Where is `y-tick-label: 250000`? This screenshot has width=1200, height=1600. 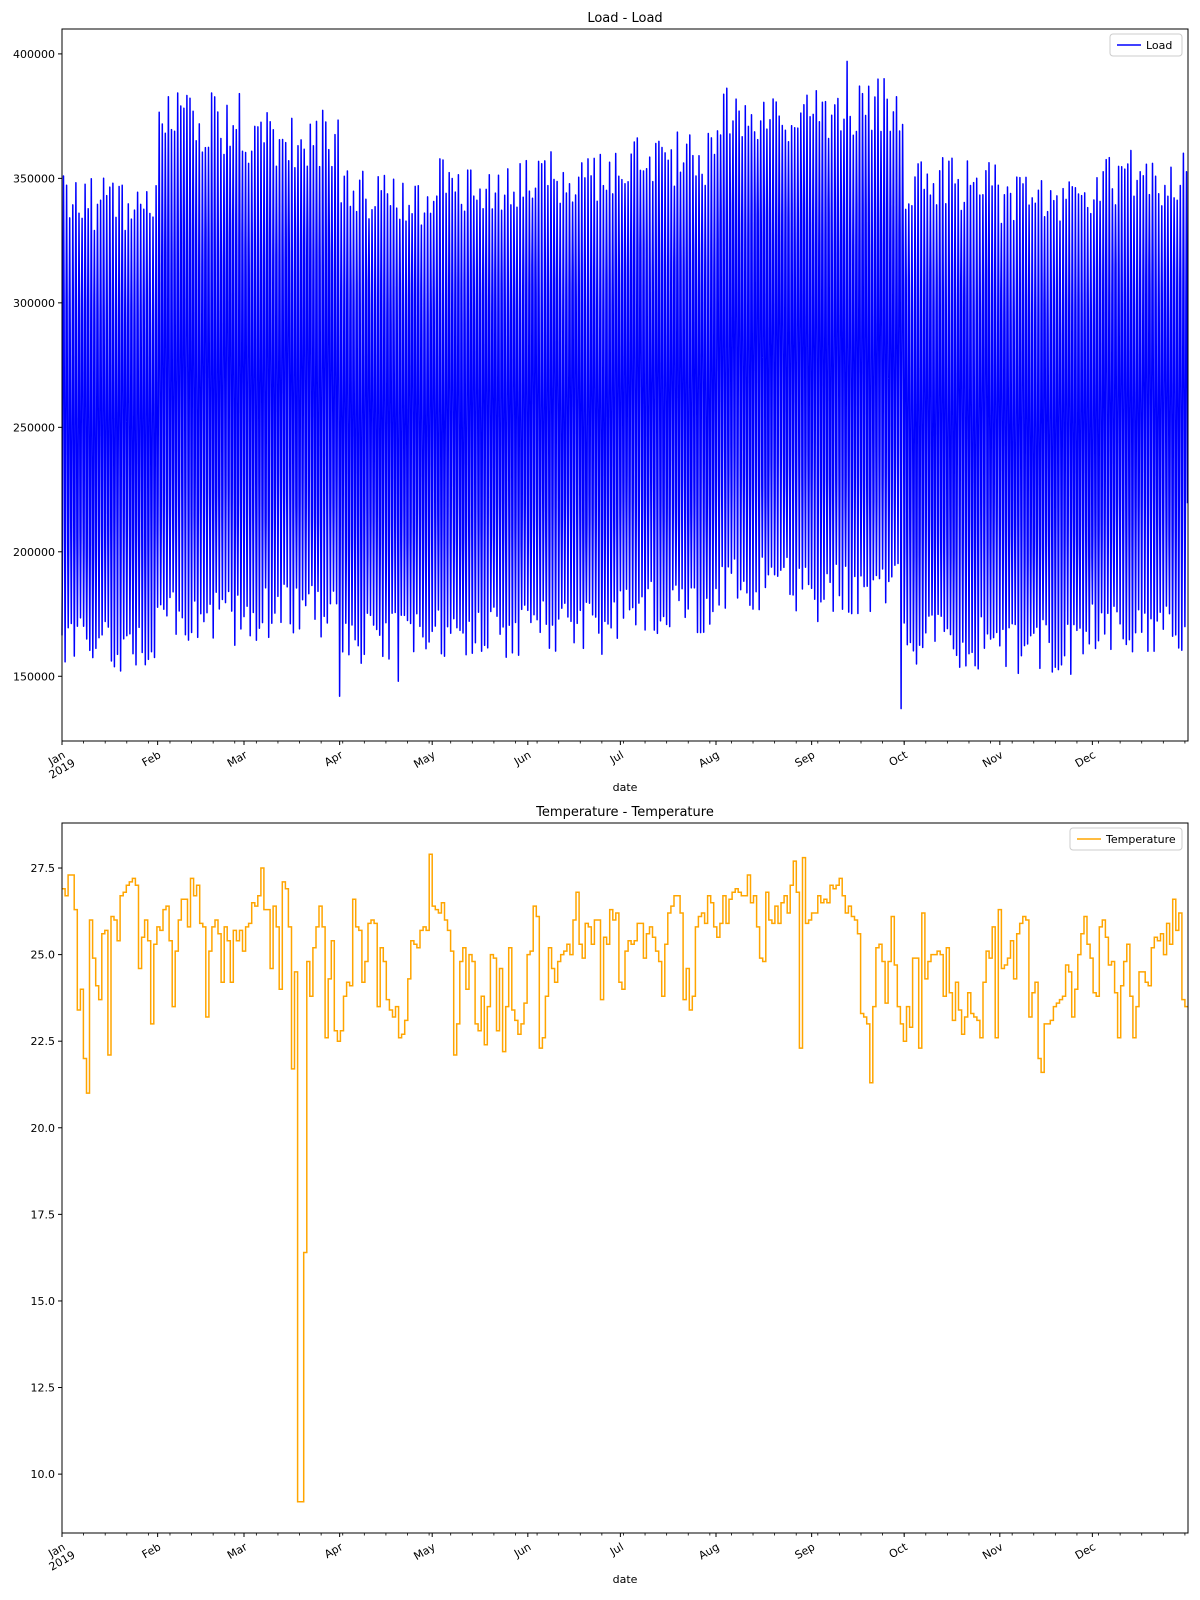 y-tick-label: 250000 is located at coordinates (34, 427).